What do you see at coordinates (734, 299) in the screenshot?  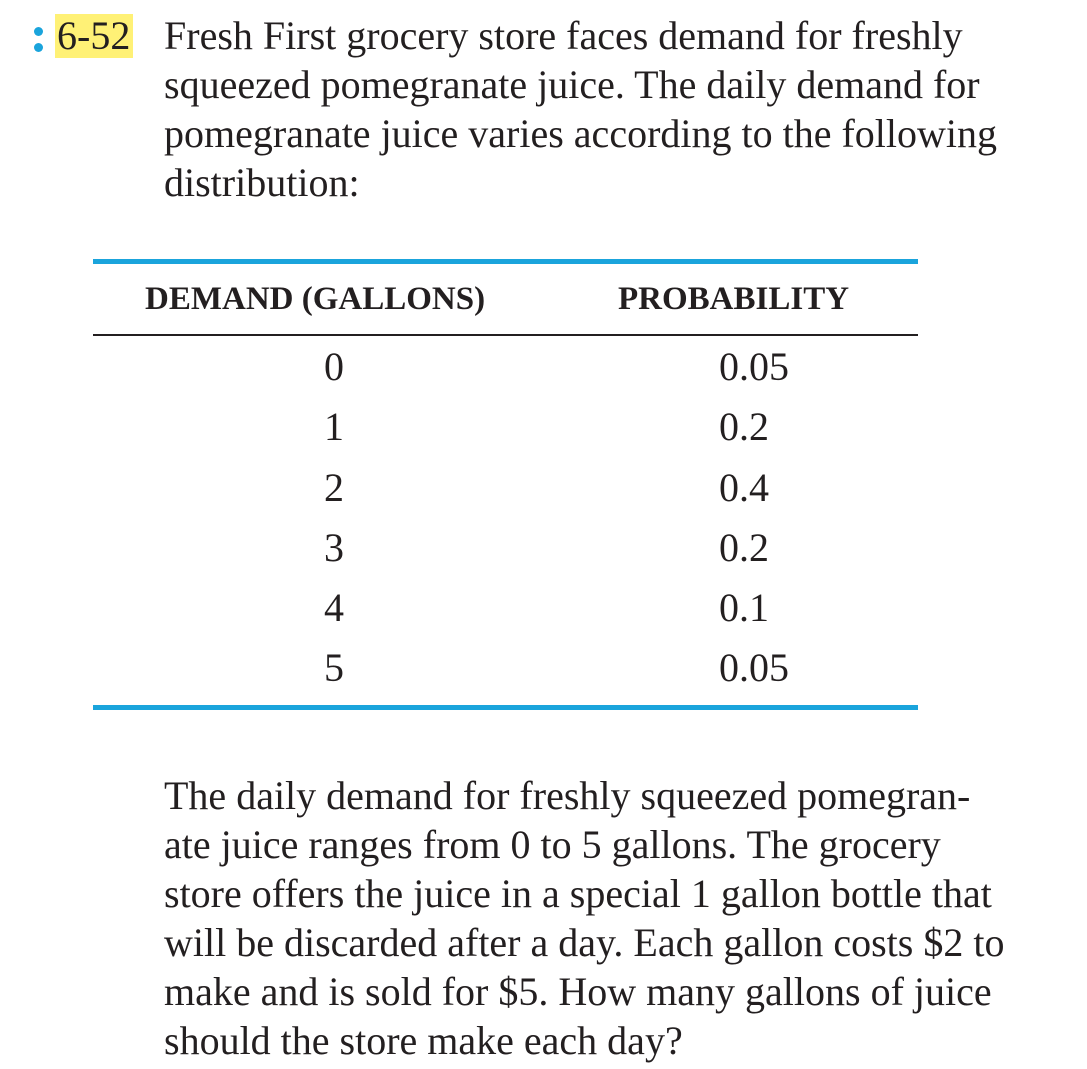 I see `header-probability: PROBABILITY` at bounding box center [734, 299].